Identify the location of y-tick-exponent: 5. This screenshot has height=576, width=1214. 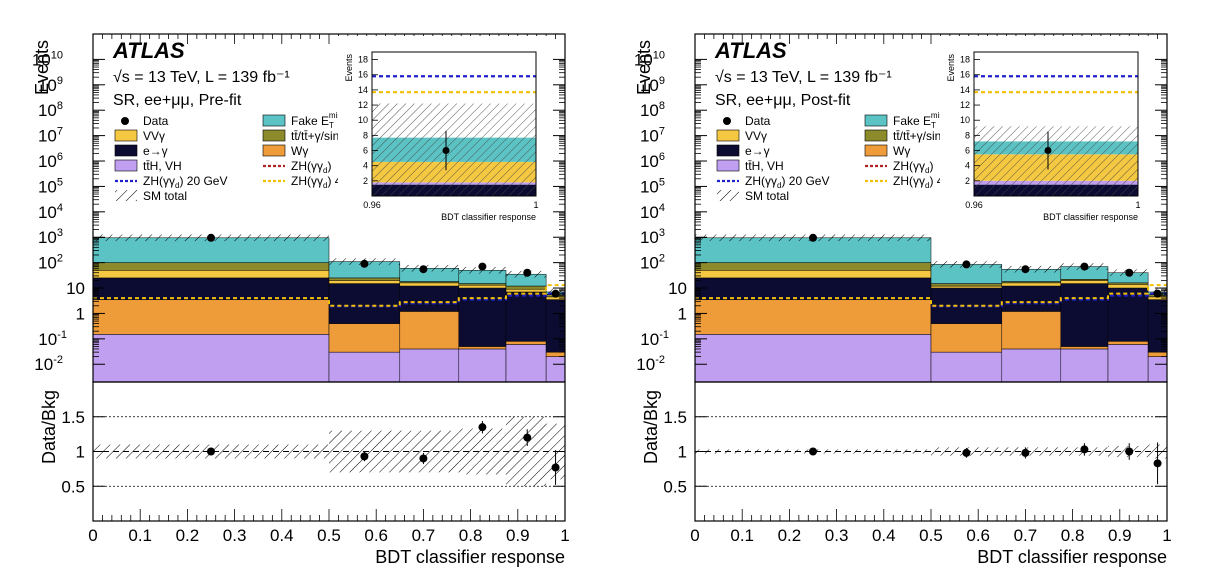
(662, 182).